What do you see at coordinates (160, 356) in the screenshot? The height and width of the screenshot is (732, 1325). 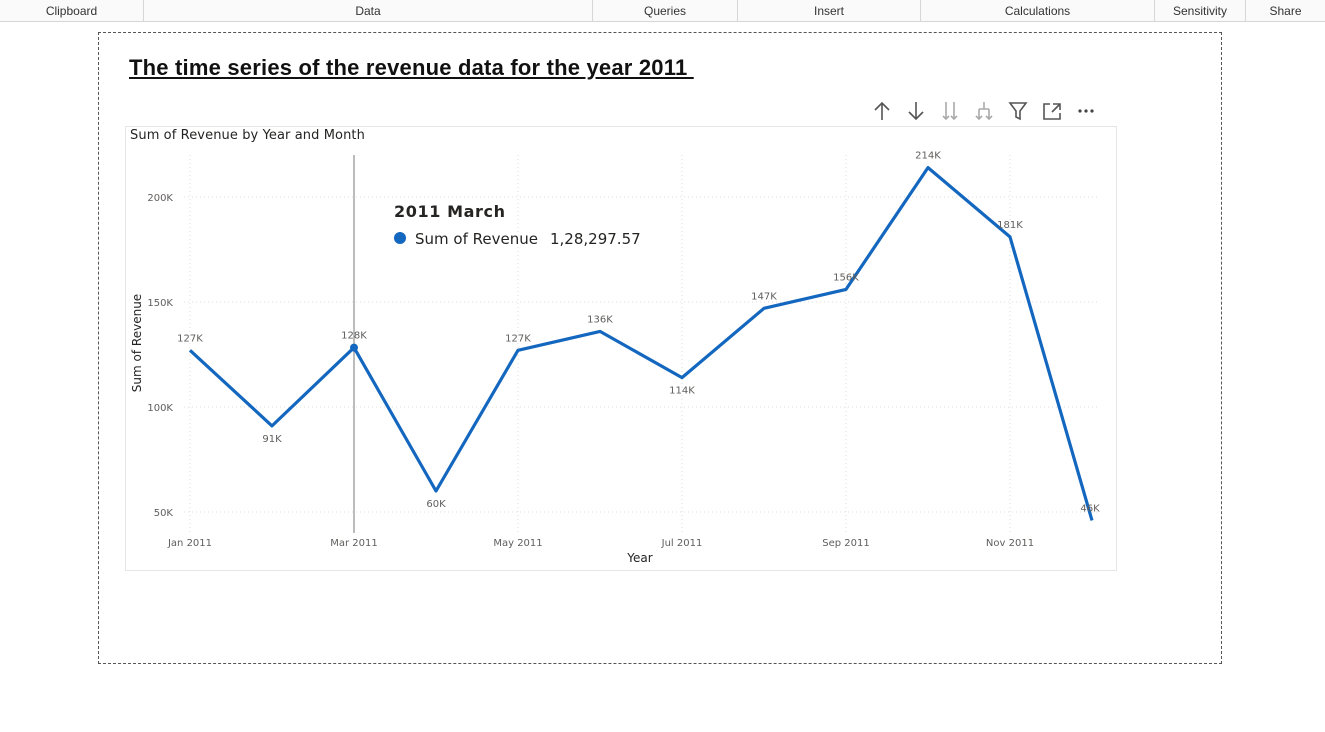 I see `y-axis-ticks: 50K 100K 150K 200K` at bounding box center [160, 356].